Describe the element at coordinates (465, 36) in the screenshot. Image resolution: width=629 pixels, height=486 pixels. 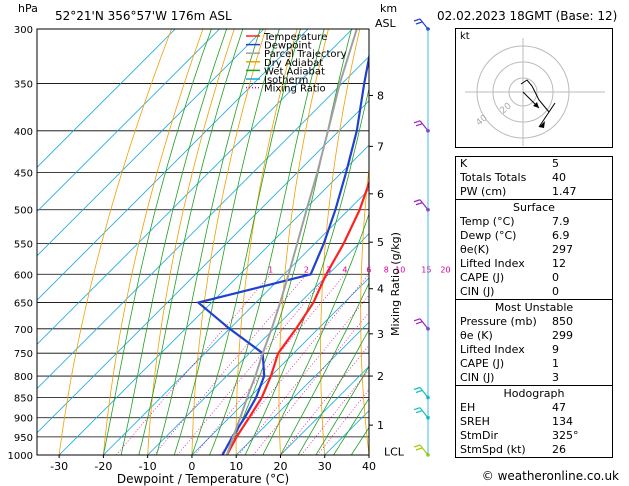
I see `hodograph-kt-label: kt` at that location.